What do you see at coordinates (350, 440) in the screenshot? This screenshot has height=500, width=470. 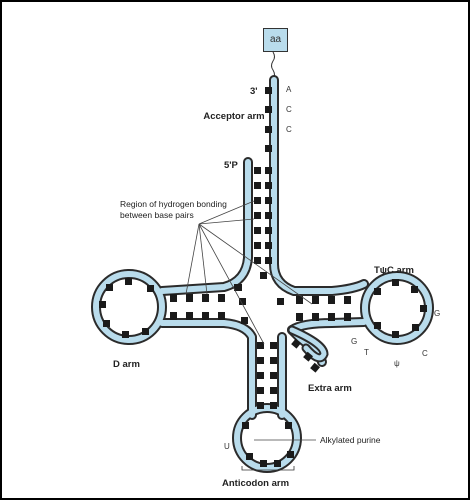 I see `alkylated-purine-label: Alkylated purine` at bounding box center [350, 440].